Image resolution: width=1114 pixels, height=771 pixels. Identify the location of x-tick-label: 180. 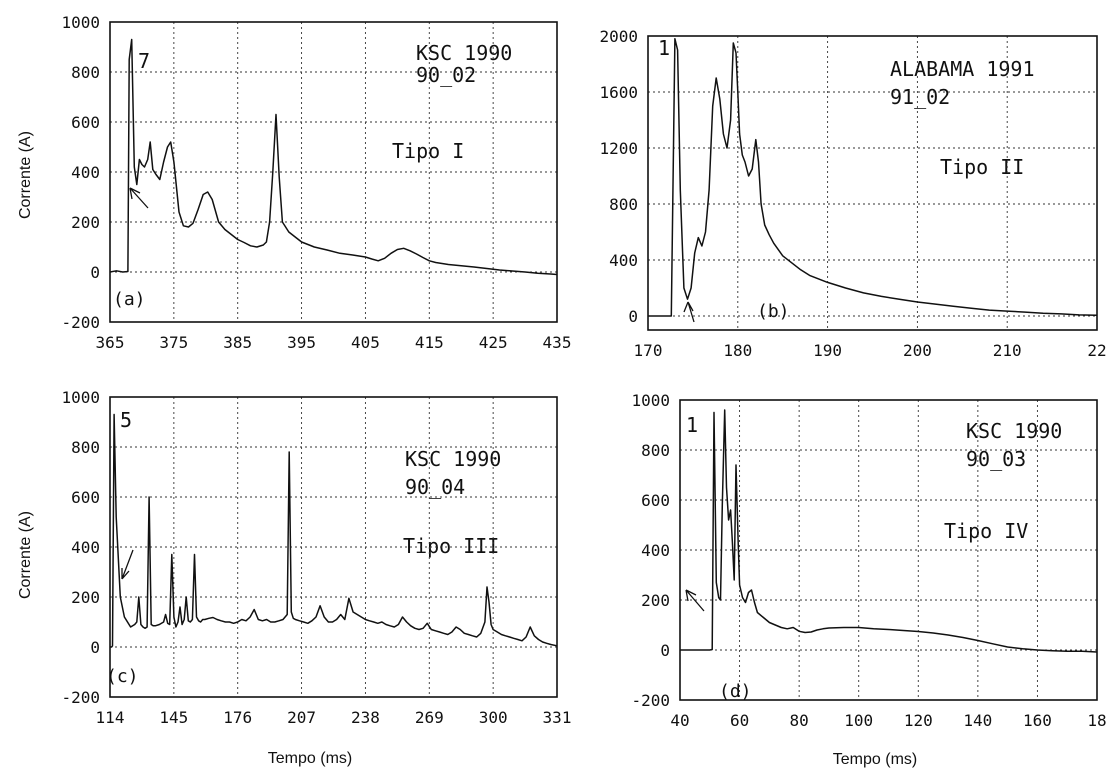
(737, 350).